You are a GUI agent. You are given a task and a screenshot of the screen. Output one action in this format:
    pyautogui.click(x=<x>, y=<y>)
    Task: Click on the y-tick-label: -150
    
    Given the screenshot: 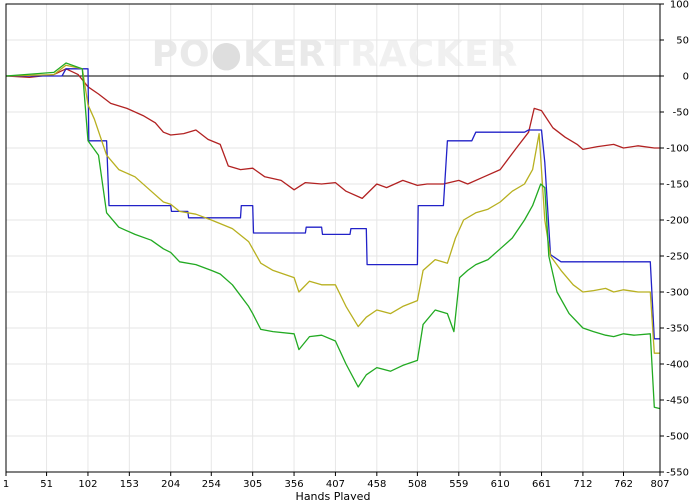 What is the action you would take?
    pyautogui.click(x=677, y=185)
    